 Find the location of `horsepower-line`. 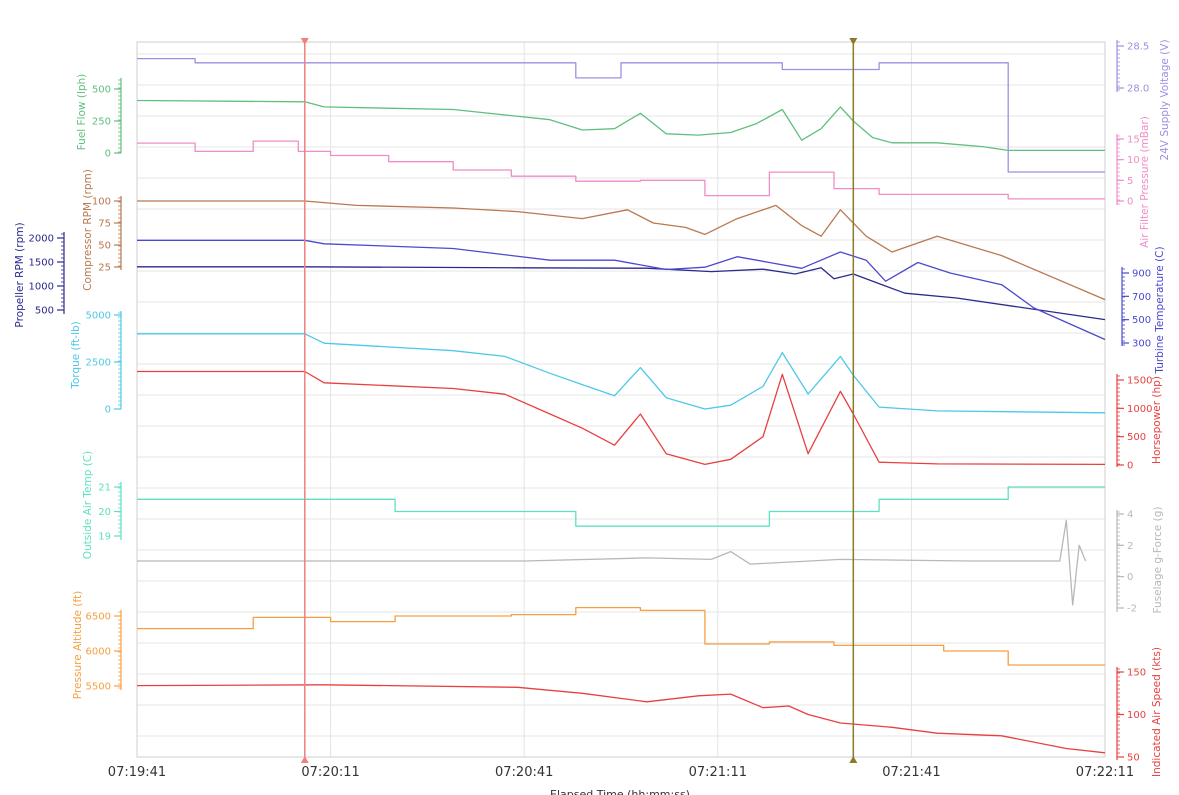

horsepower-line is located at coordinates (621, 418).